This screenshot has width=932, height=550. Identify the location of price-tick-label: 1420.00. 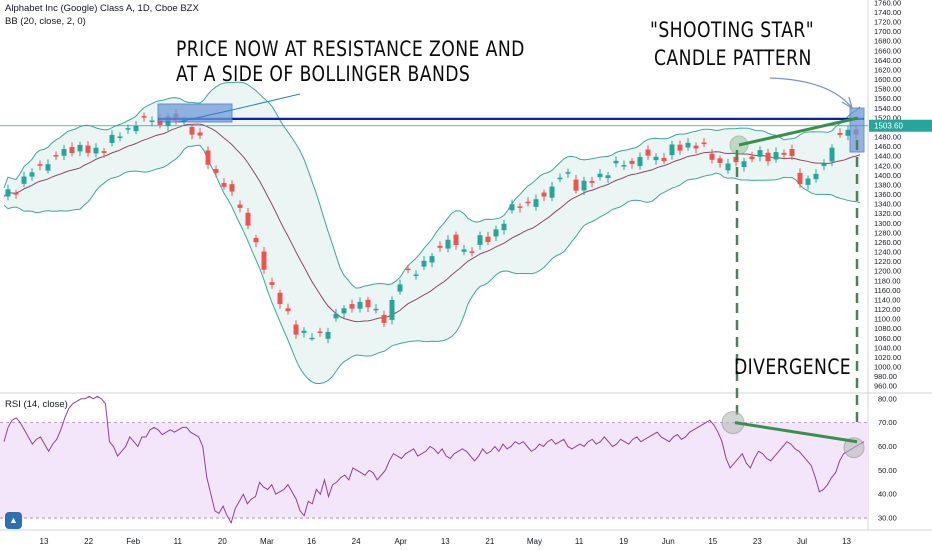
(887, 165).